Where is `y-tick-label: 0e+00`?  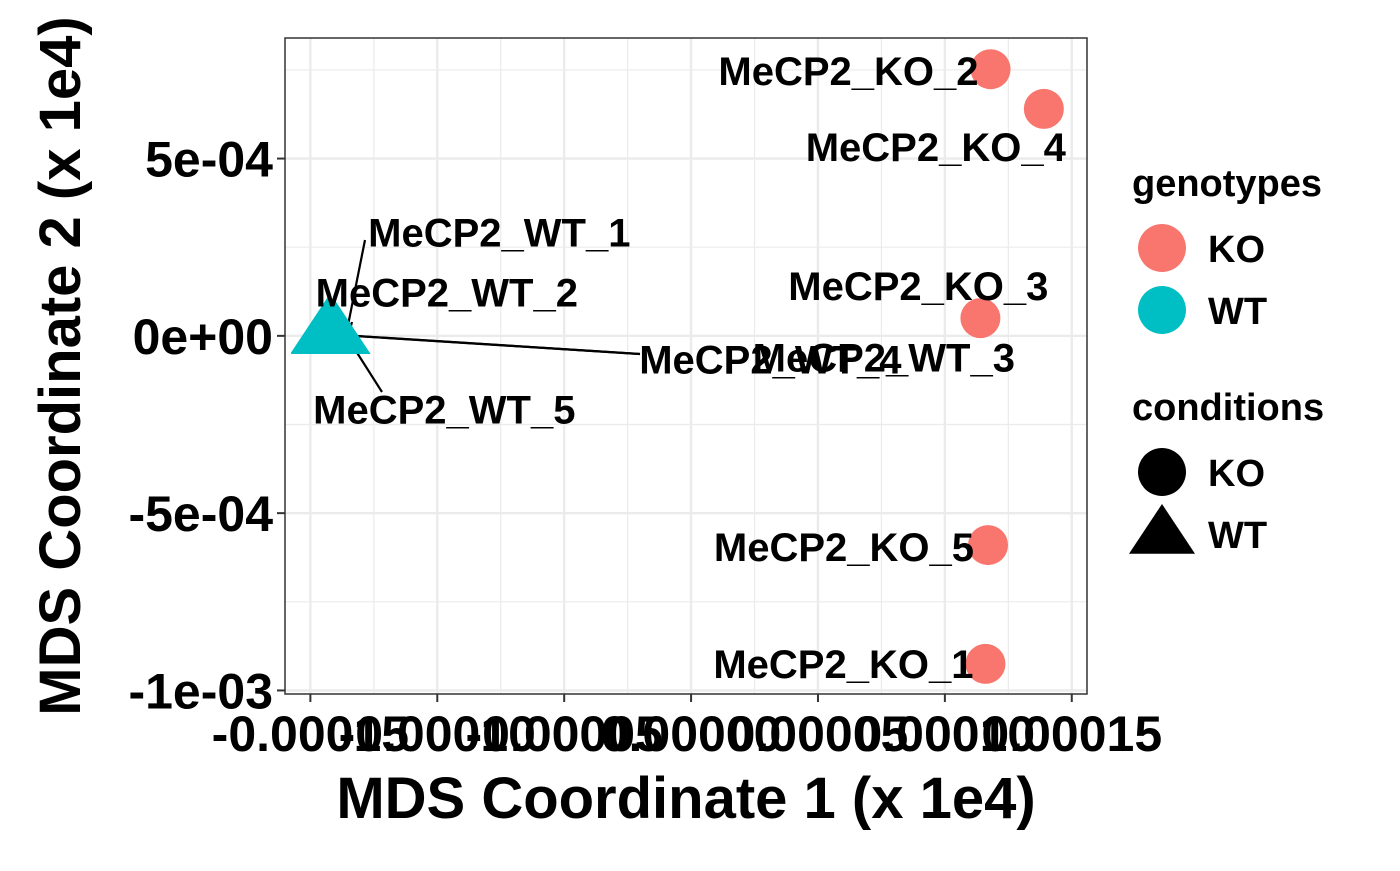
y-tick-label: 0e+00 is located at coordinates (203, 337).